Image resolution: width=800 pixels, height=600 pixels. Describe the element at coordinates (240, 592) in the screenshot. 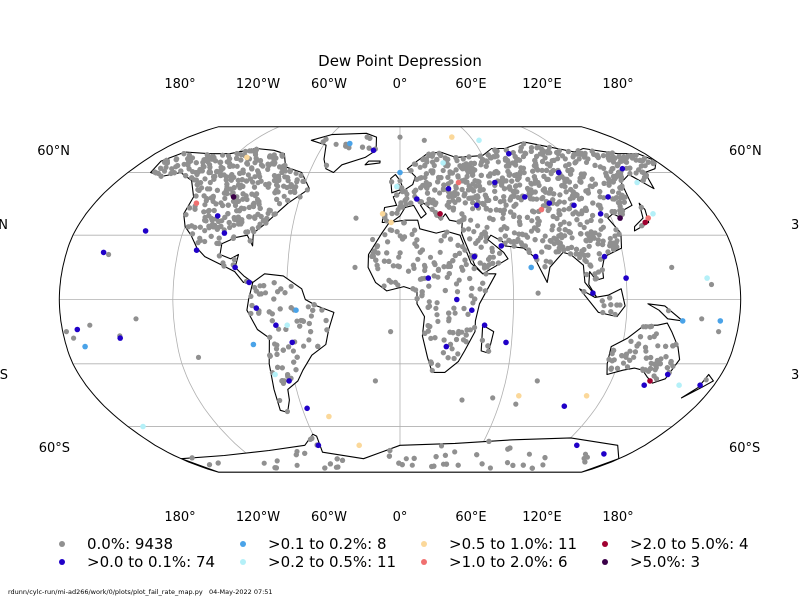

I see `timestamp: 04-May-2022 07:51` at that location.